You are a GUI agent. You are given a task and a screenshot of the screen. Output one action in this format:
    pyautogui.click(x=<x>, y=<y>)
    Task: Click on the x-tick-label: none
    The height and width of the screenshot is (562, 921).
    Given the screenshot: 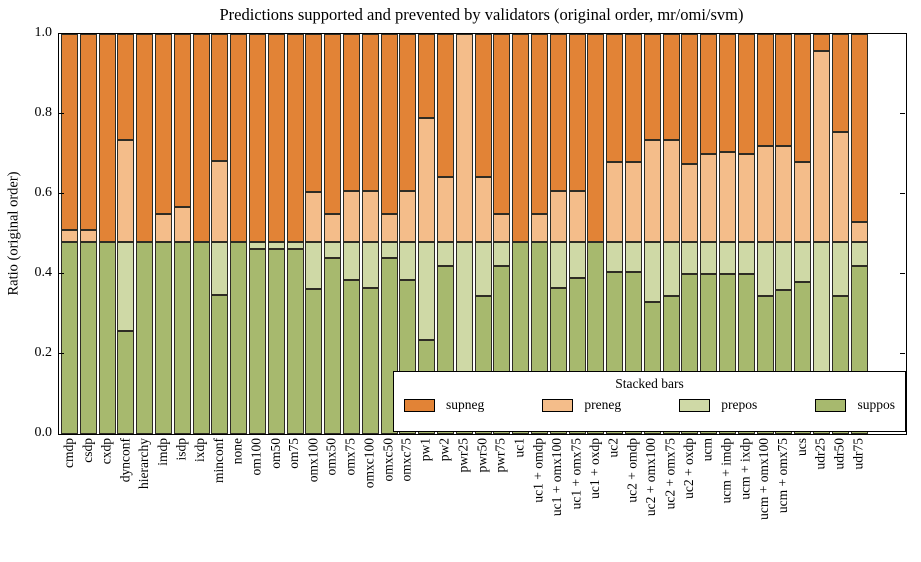 What is the action you would take?
    pyautogui.click(x=237, y=451)
    